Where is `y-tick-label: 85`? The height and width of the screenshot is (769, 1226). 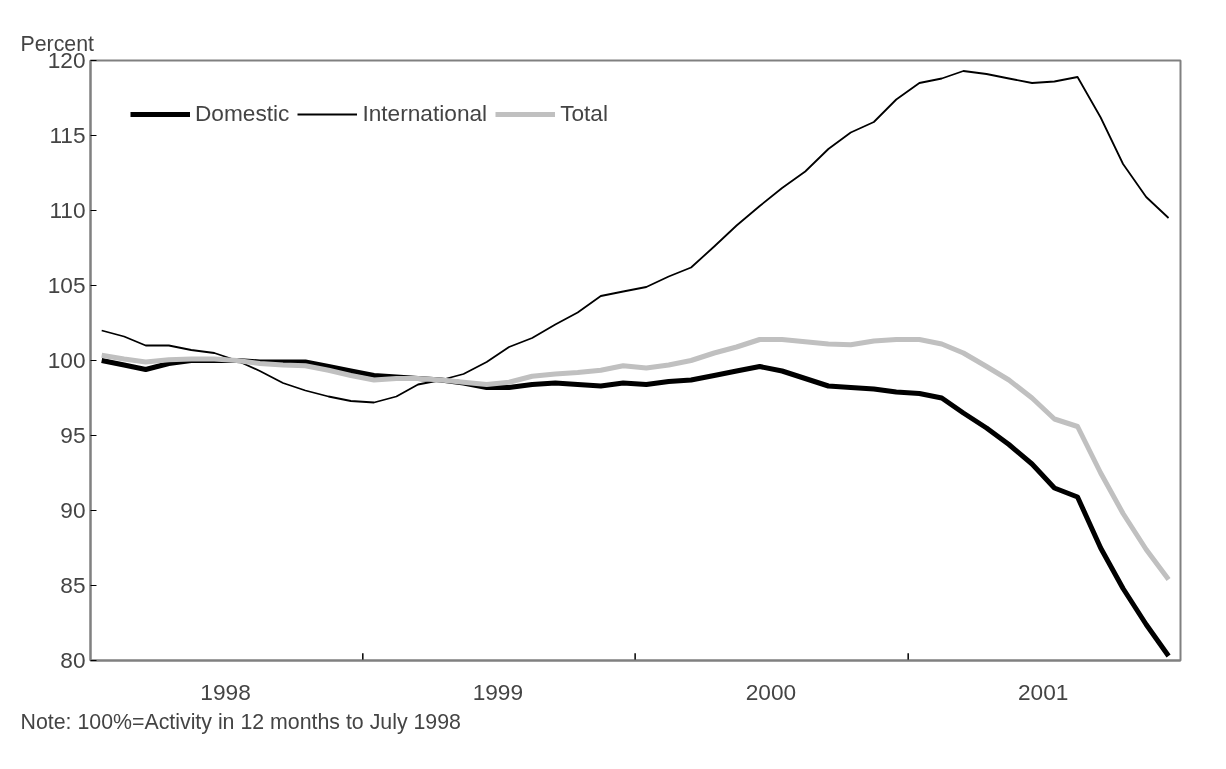
y-tick-label: 85 is located at coordinates (73, 585).